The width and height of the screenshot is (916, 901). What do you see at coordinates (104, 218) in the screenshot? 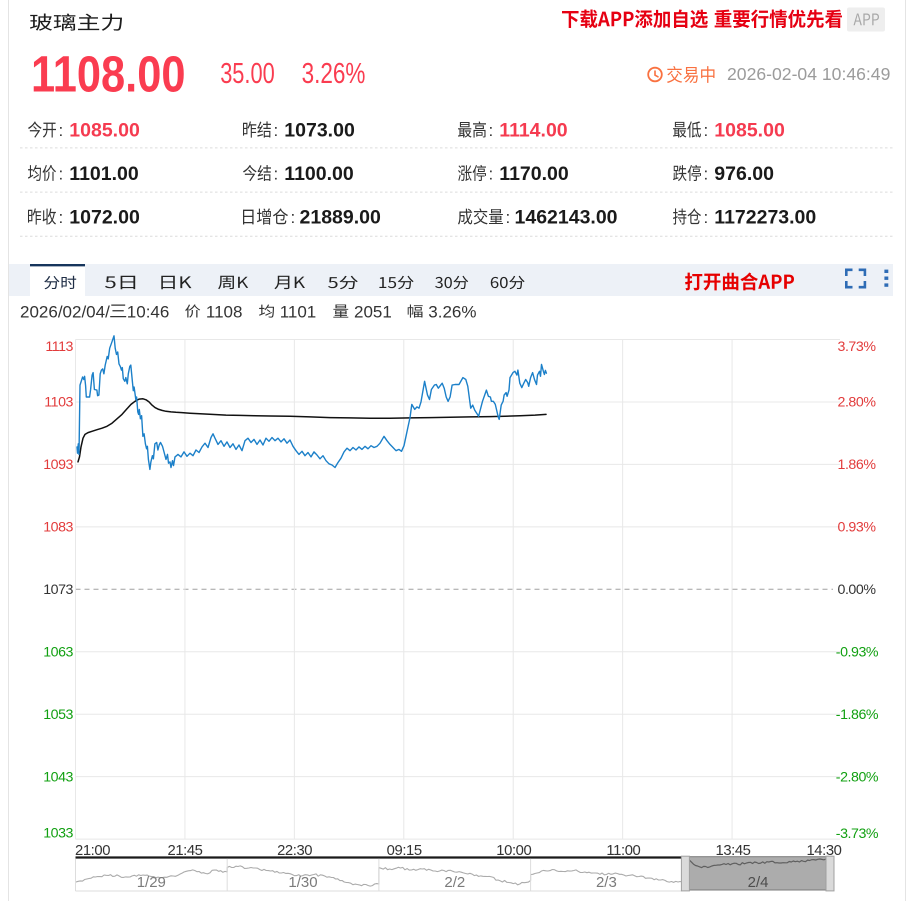
I see `svg-text: 1072.00` at bounding box center [104, 218].